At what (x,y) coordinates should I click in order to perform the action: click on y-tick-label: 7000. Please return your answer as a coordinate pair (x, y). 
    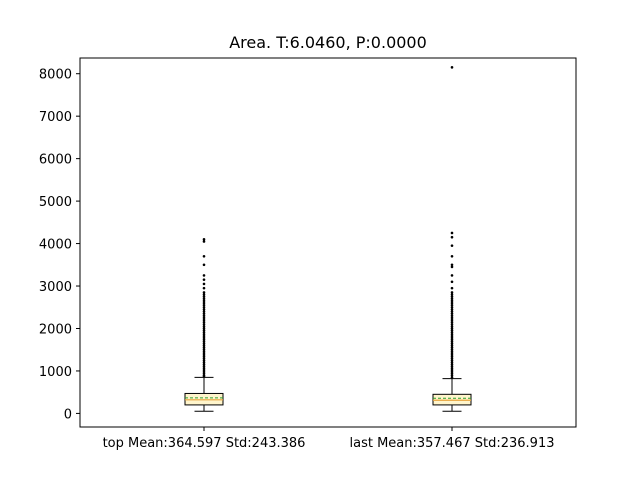
    Looking at the image, I should click on (55, 117).